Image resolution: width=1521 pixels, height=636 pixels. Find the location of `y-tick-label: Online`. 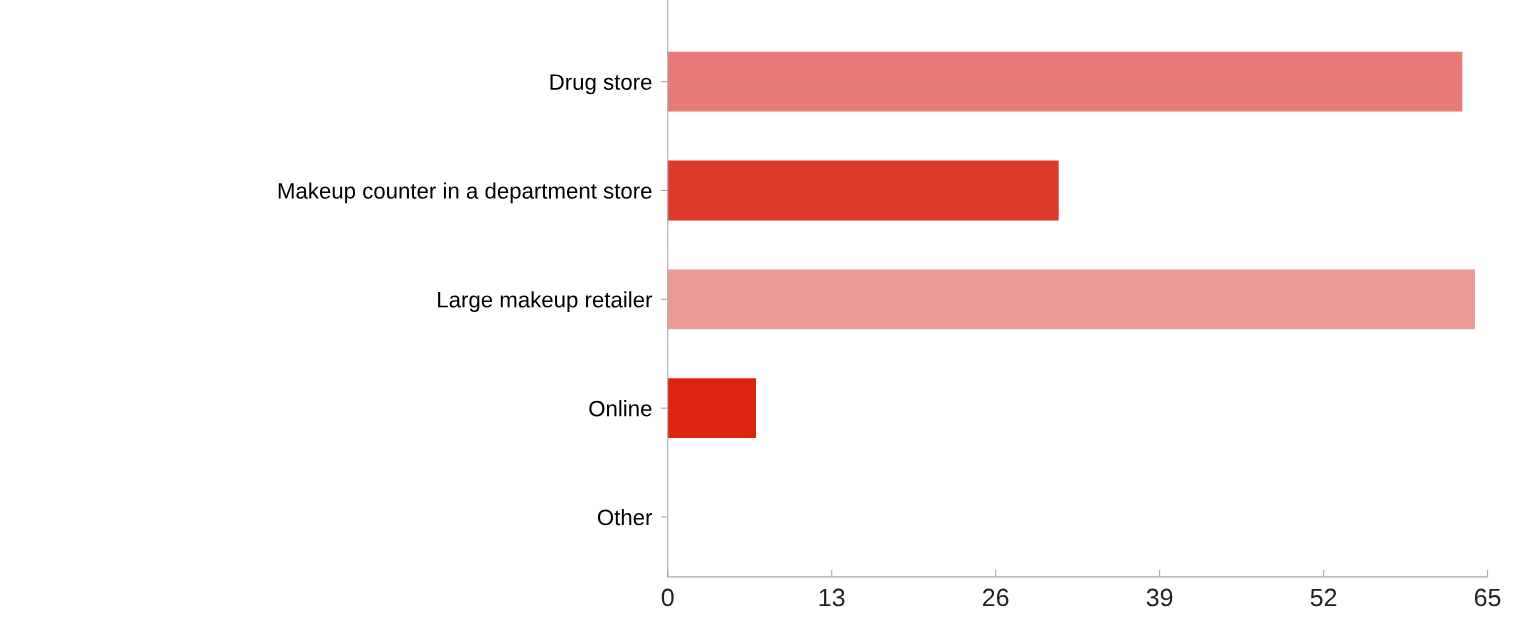

y-tick-label: Online is located at coordinates (620, 408).